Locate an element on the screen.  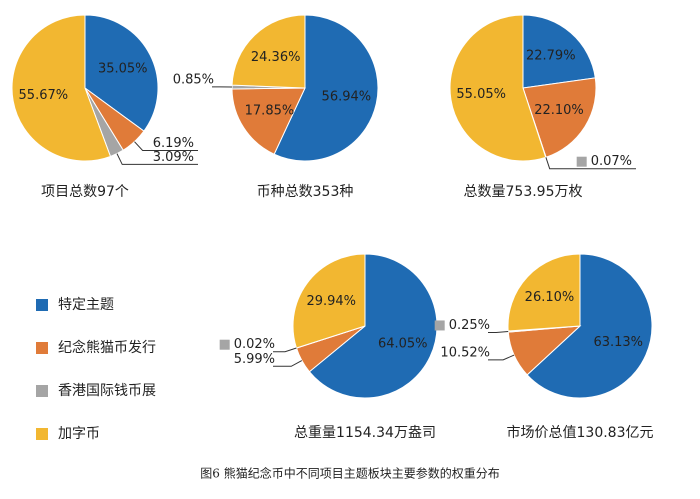
data-label: 17.85% is located at coordinates (270, 110).